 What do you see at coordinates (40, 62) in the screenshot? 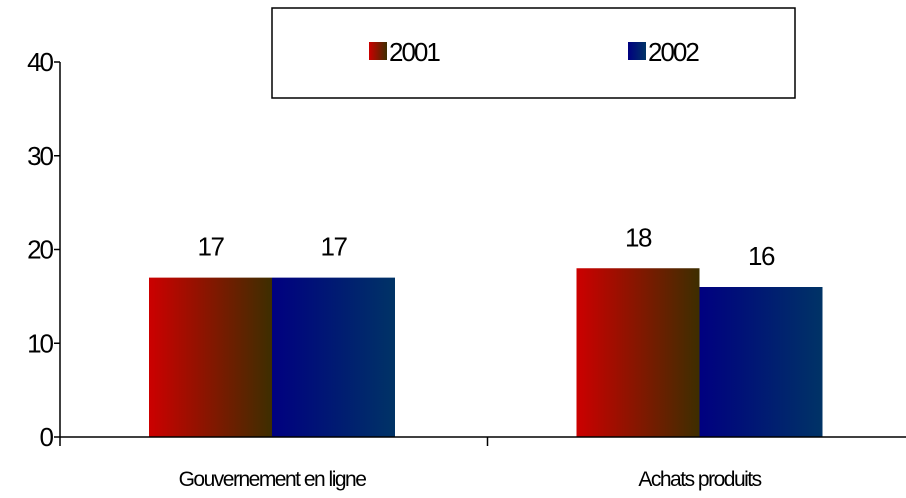
I see `y-tick-label: 40` at bounding box center [40, 62].